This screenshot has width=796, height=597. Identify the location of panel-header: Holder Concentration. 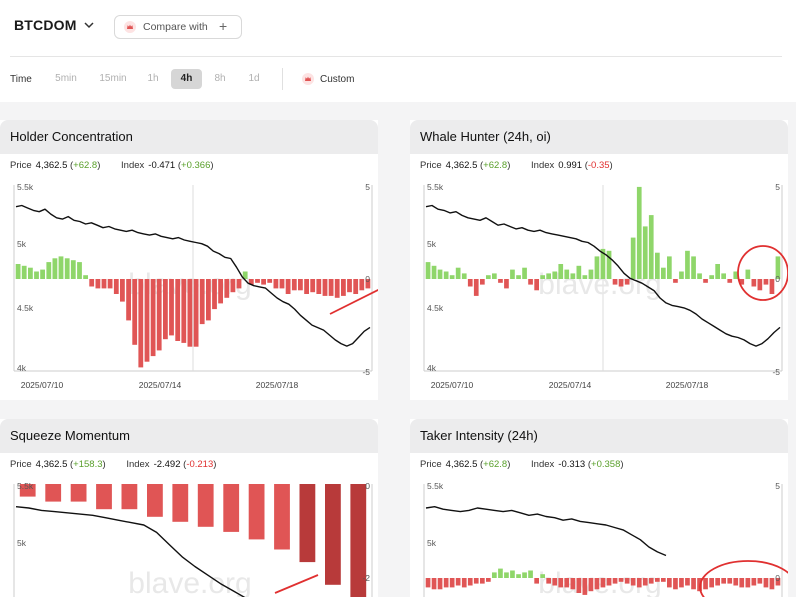
(189, 137).